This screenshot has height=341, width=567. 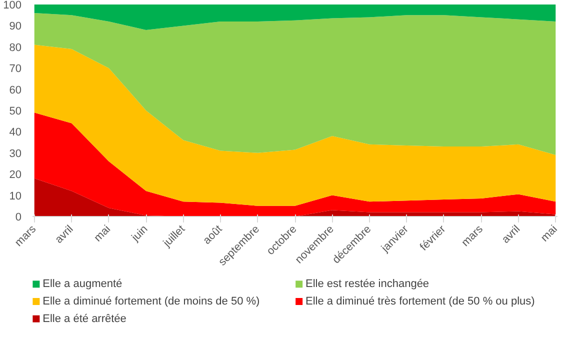 What do you see at coordinates (84, 318) in the screenshot?
I see `legend-label: Elle a été arrêtée` at bounding box center [84, 318].